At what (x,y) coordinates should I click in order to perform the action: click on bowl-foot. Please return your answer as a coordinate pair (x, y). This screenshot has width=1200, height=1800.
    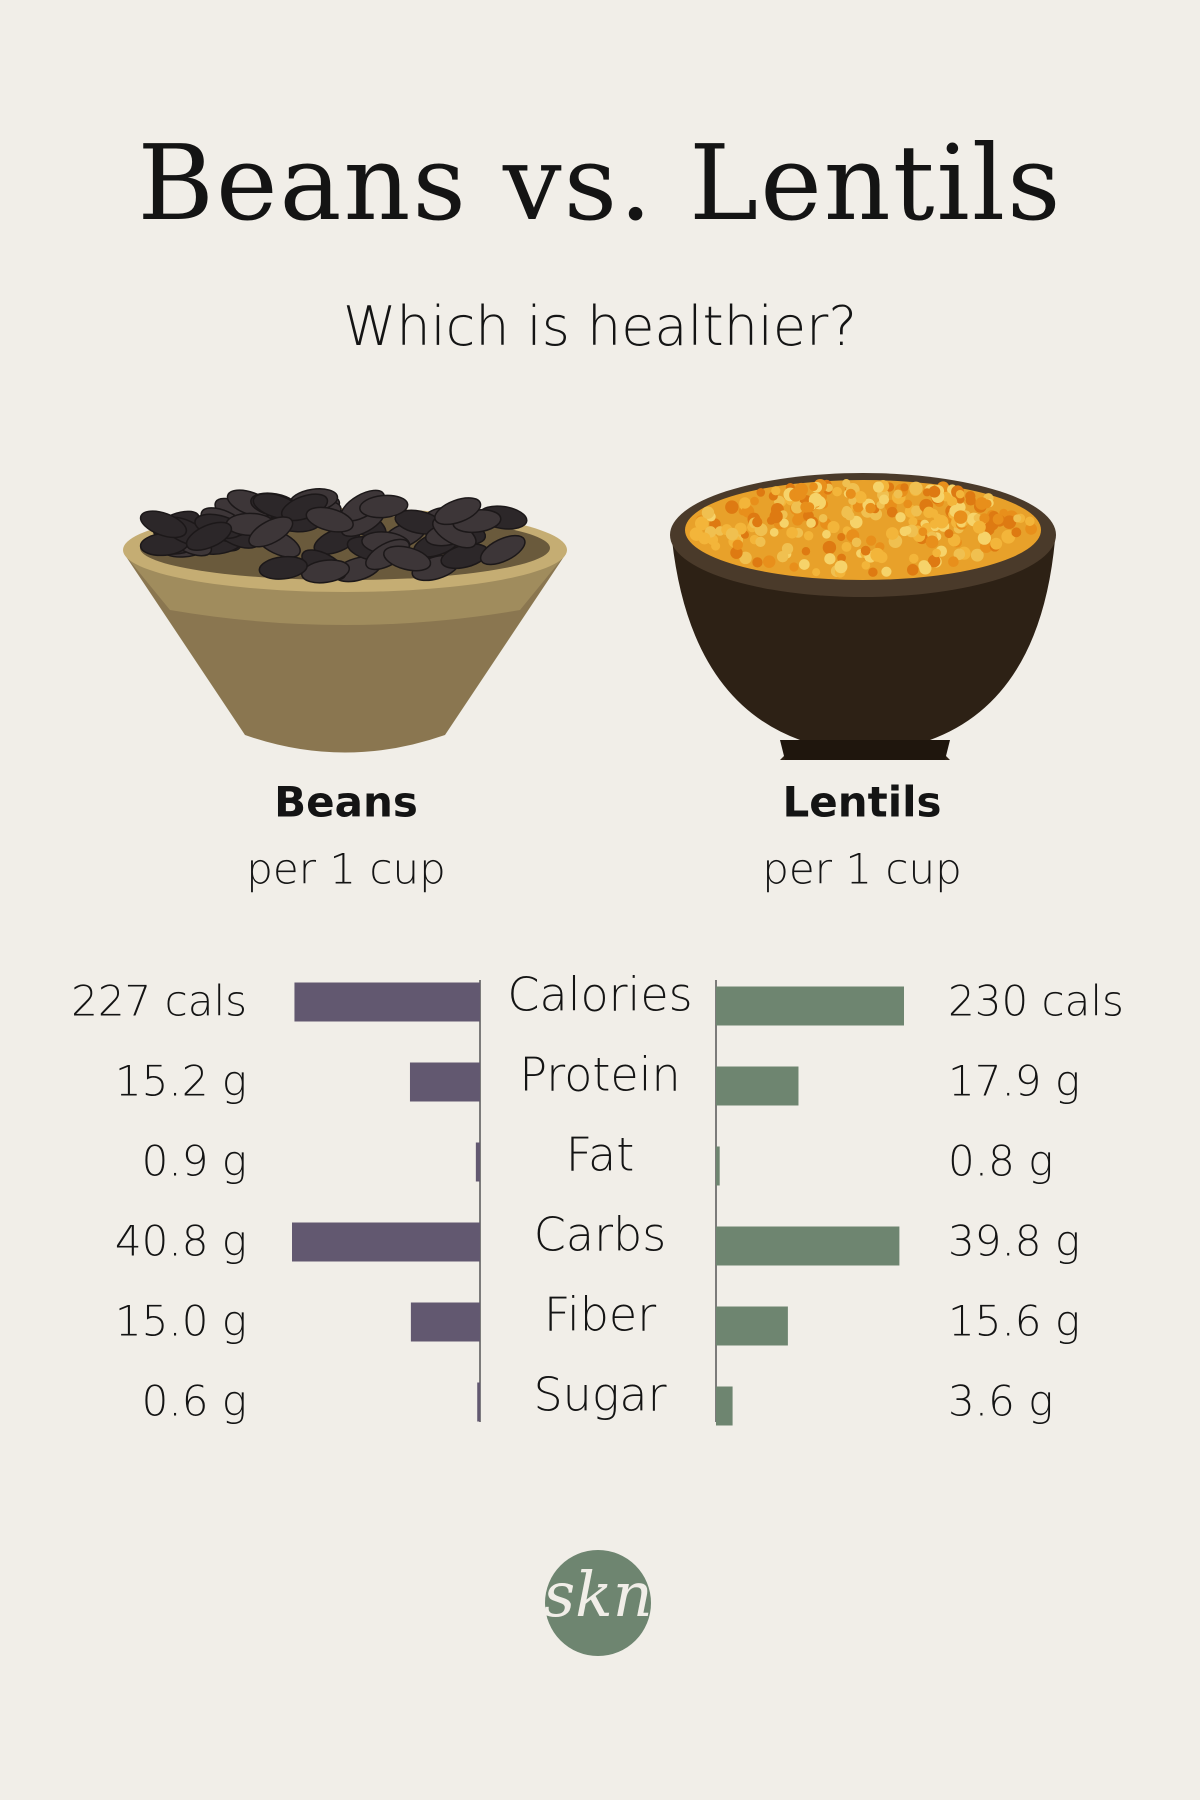
    Looking at the image, I should click on (865, 750).